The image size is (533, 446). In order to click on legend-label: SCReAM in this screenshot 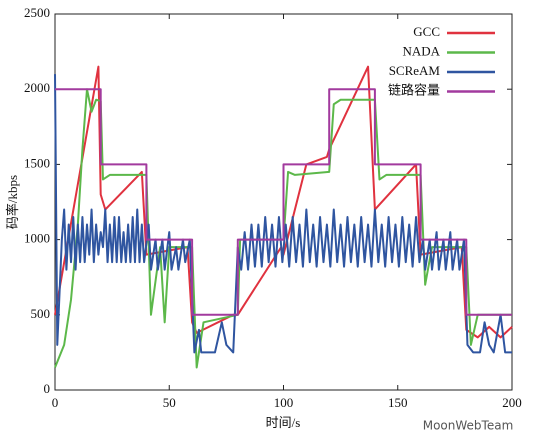, I will do `click(415, 70)`.